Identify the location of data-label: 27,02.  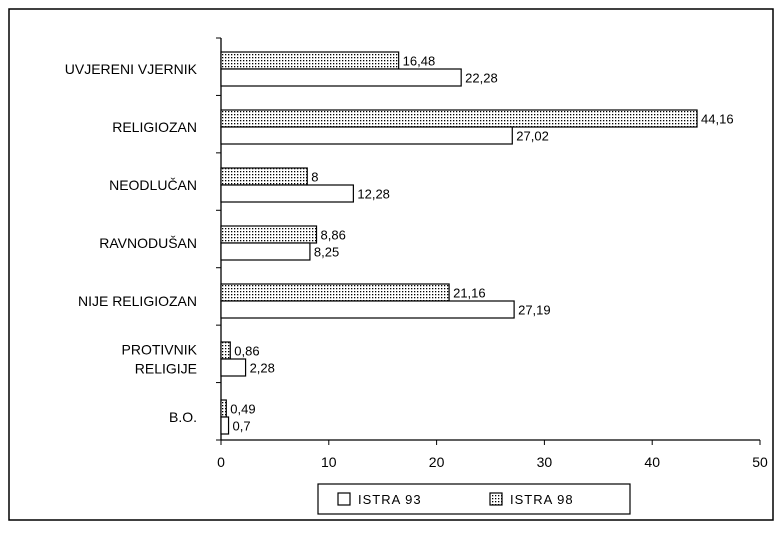
(532, 136).